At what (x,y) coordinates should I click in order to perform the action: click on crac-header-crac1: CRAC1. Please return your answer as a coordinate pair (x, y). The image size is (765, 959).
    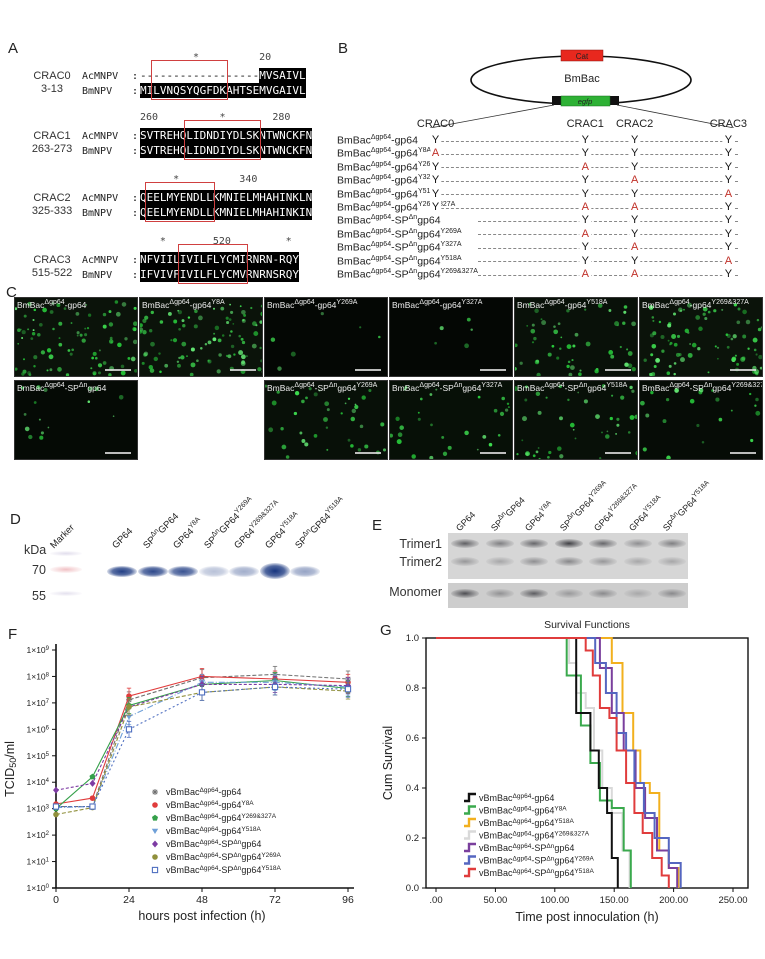
    Looking at the image, I should click on (585, 124).